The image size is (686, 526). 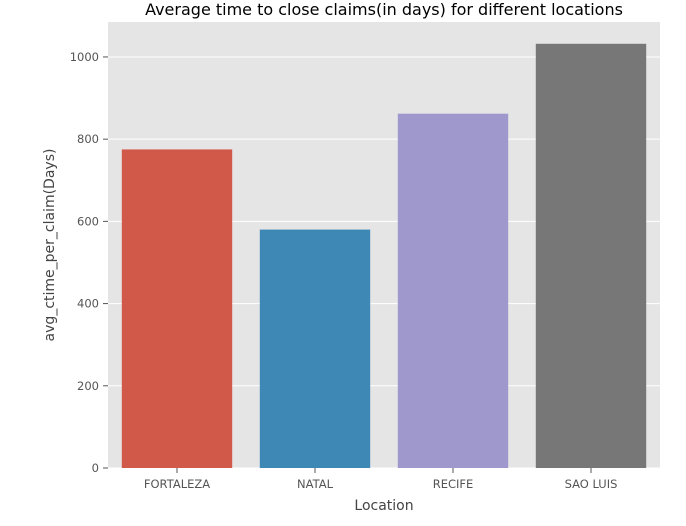 I want to click on x-tick-label: RECIFE, so click(x=453, y=484).